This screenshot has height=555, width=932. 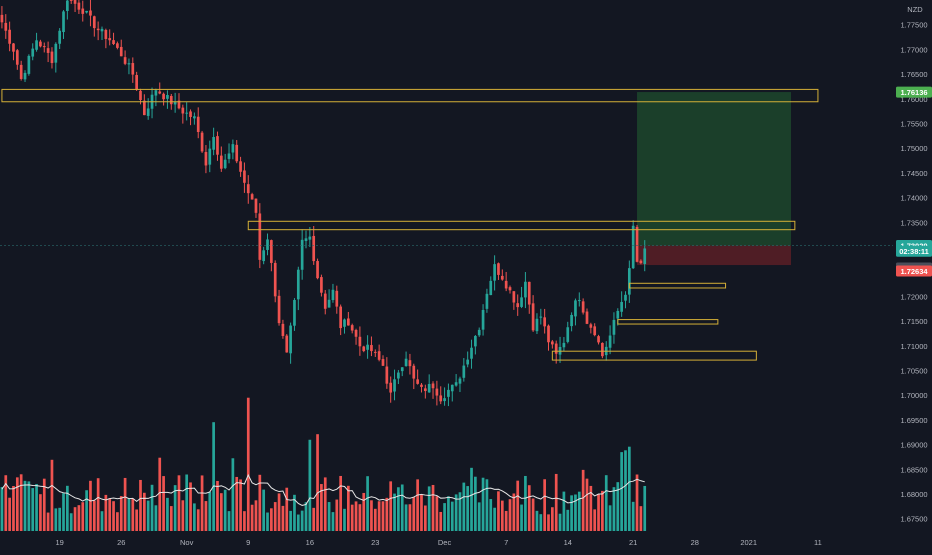 What do you see at coordinates (913, 92) in the screenshot?
I see `target-price-label: 1.76136` at bounding box center [913, 92].